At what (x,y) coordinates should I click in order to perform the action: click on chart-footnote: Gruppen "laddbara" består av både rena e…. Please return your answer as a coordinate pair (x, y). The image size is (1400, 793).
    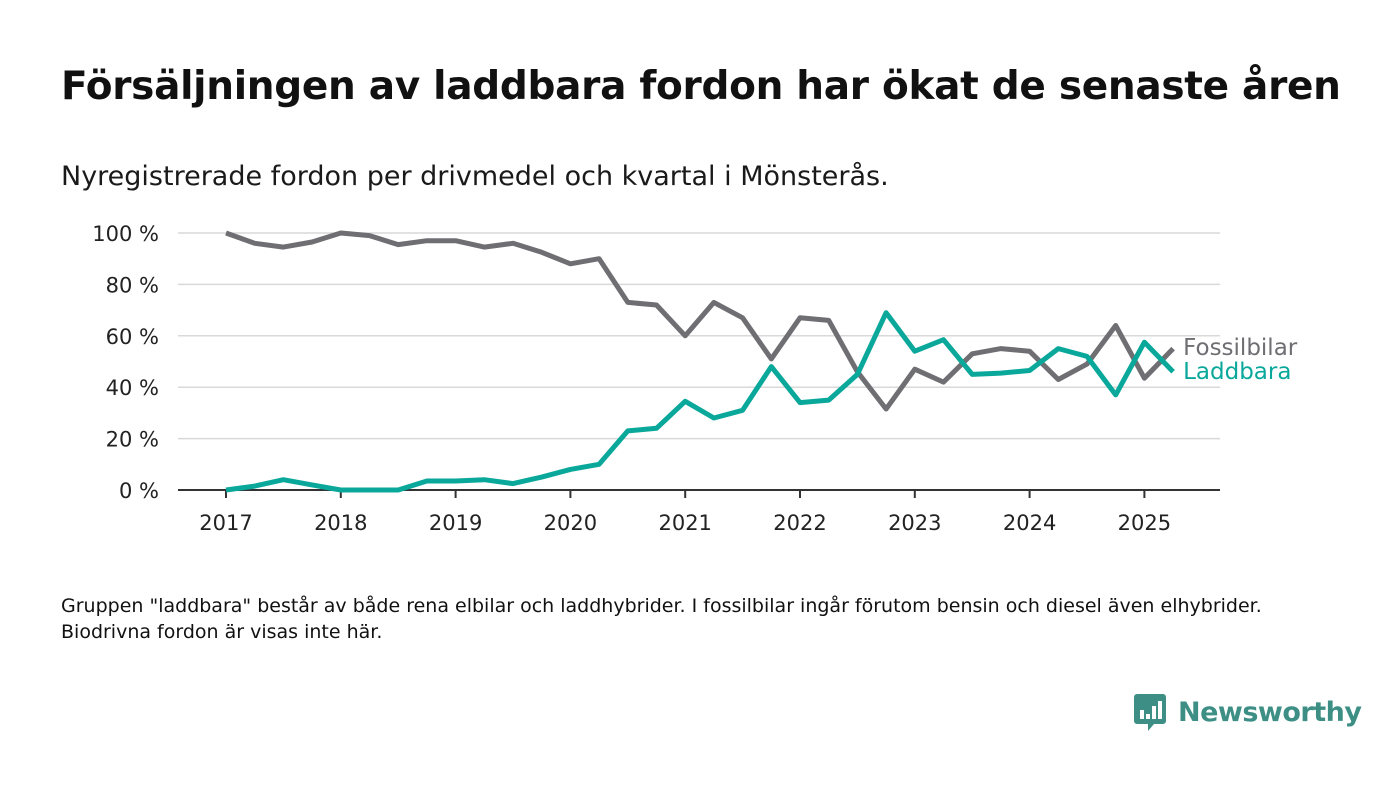
    Looking at the image, I should click on (661, 619).